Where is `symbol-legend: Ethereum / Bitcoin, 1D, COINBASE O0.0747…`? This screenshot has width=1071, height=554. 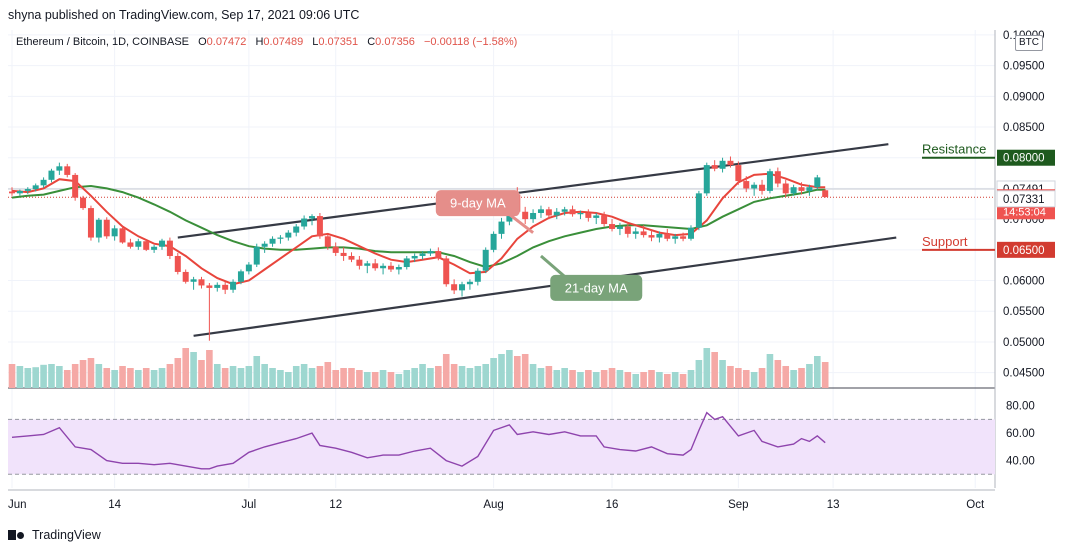
symbol-legend: Ethereum / Bitcoin, 1D, COINBASE O0.0747… is located at coordinates (266, 42).